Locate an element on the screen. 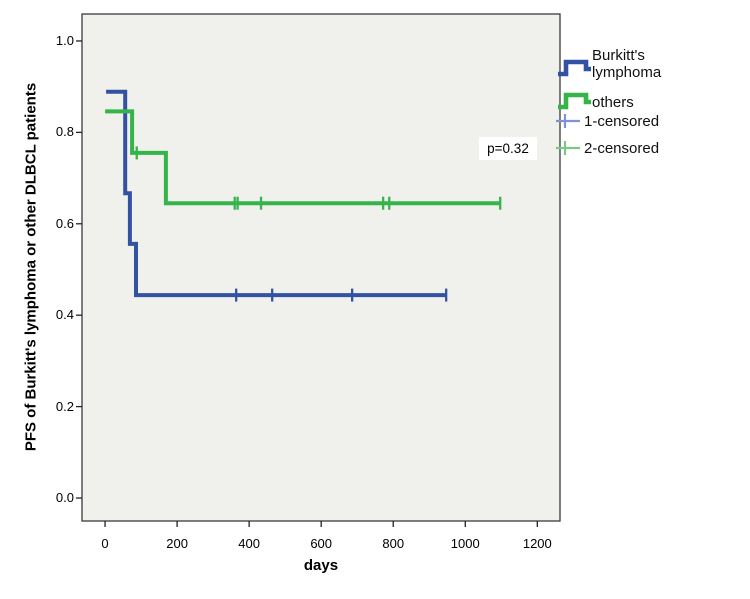  x-tick-label: 0 is located at coordinates (105, 543).